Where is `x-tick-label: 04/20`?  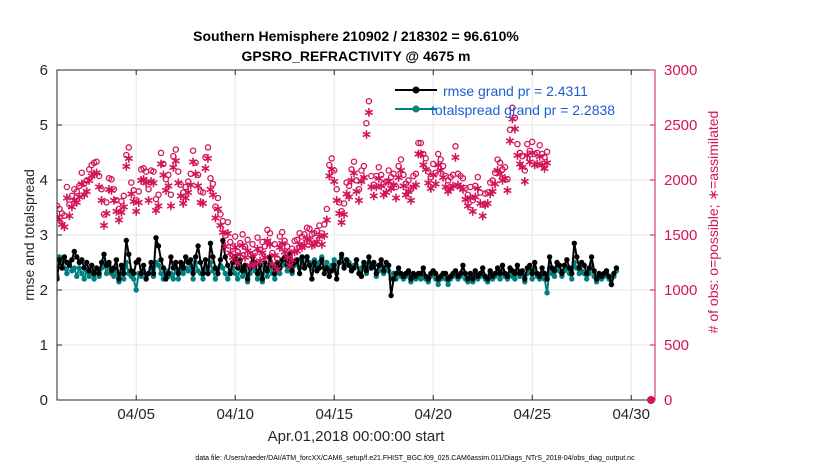 x-tick-label: 04/20 is located at coordinates (433, 414).